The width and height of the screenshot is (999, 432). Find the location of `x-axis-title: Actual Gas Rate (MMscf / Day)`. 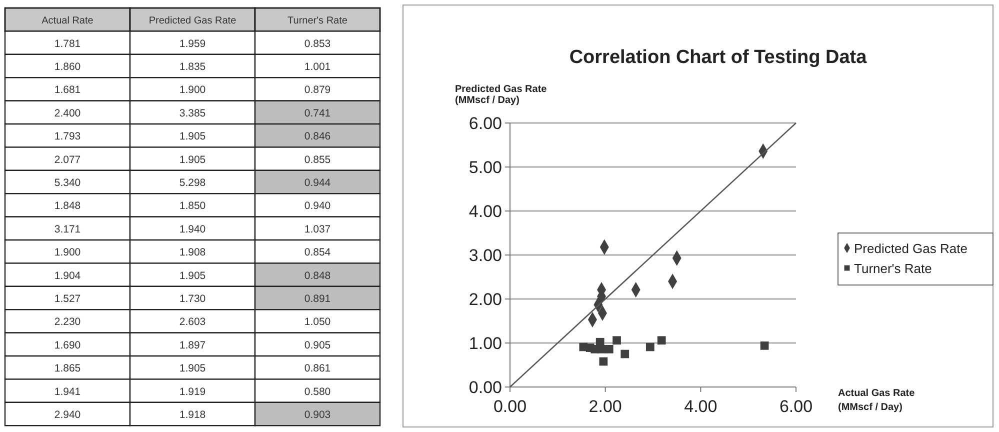

x-axis-title: Actual Gas Rate (MMscf / Day) is located at coordinates (877, 400).